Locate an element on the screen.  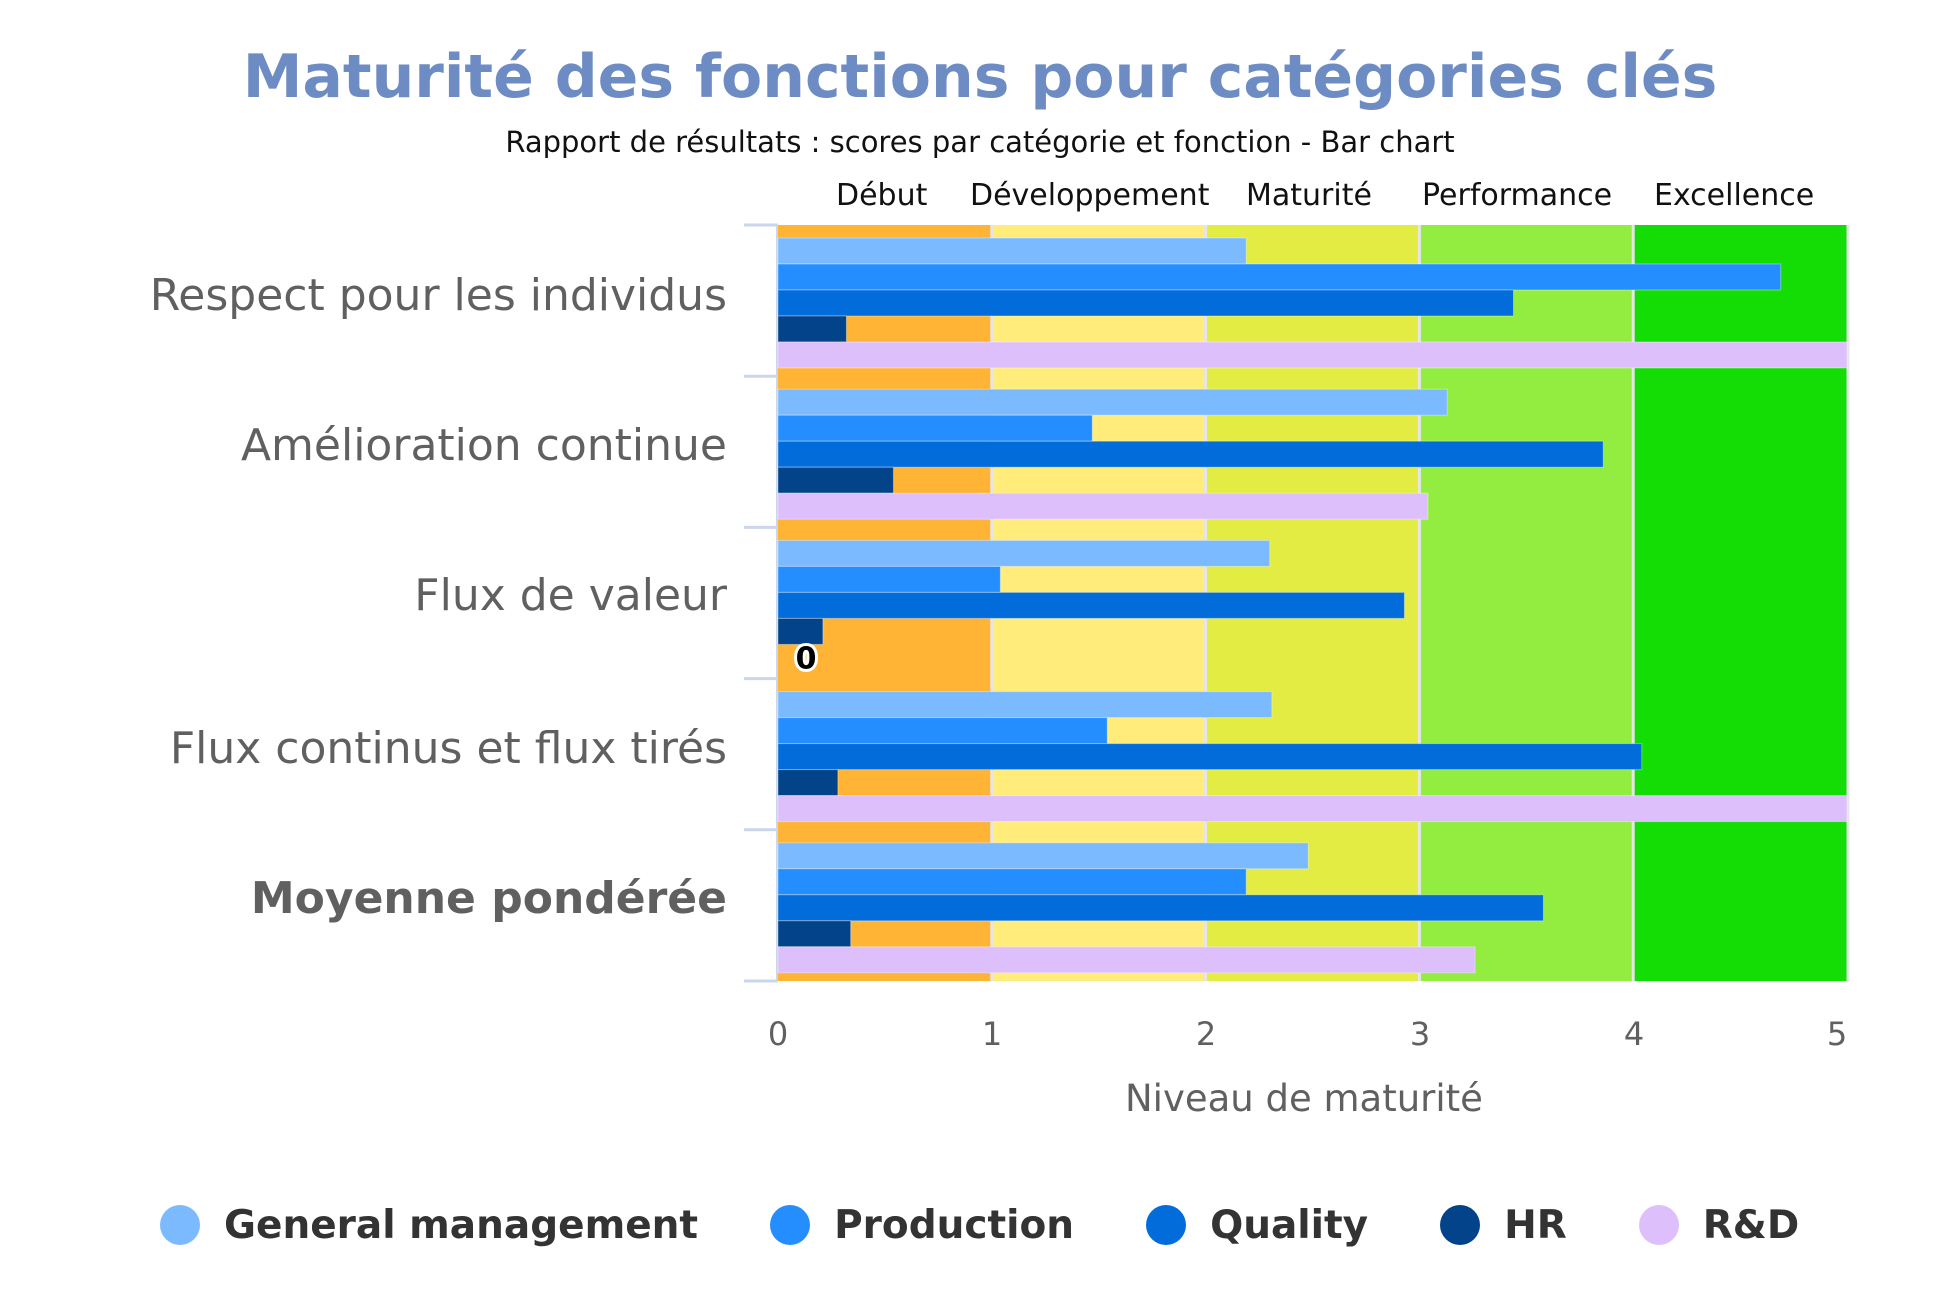
band-label-performance: Performance is located at coordinates (1517, 195).